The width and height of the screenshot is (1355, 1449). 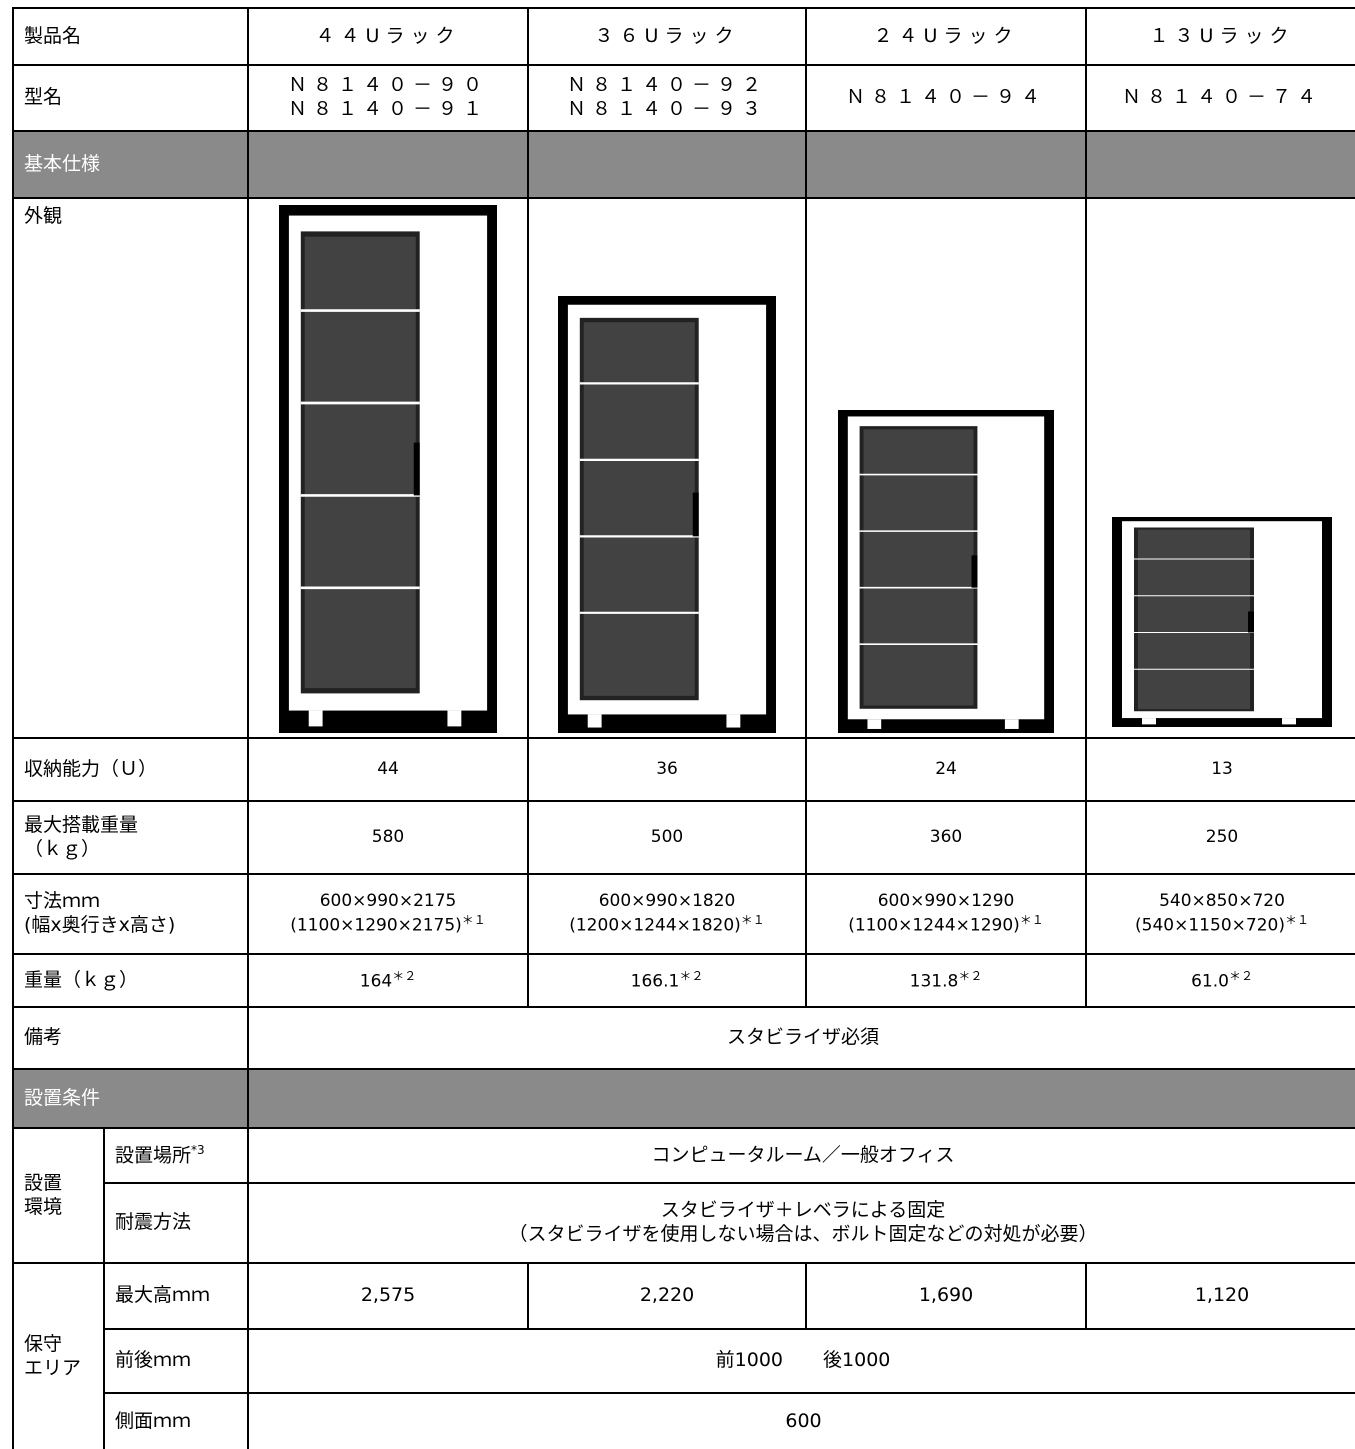 I want to click on value-line: （スタビライザを使用しない場合は、ボルト固定などの対処が必要）, so click(x=803, y=1234).